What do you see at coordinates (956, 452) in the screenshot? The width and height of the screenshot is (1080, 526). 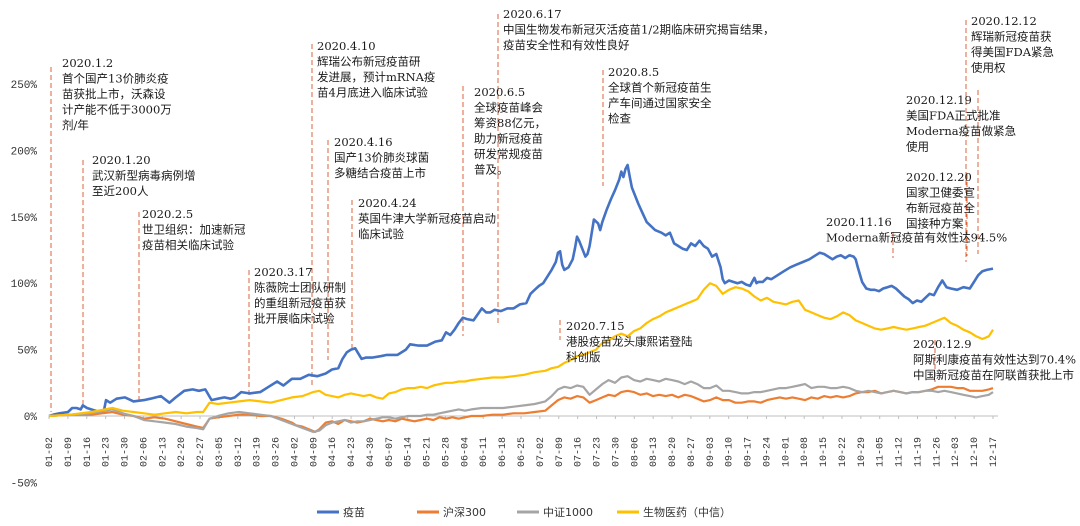 I see `x-tick-label: 12-03` at bounding box center [956, 452].